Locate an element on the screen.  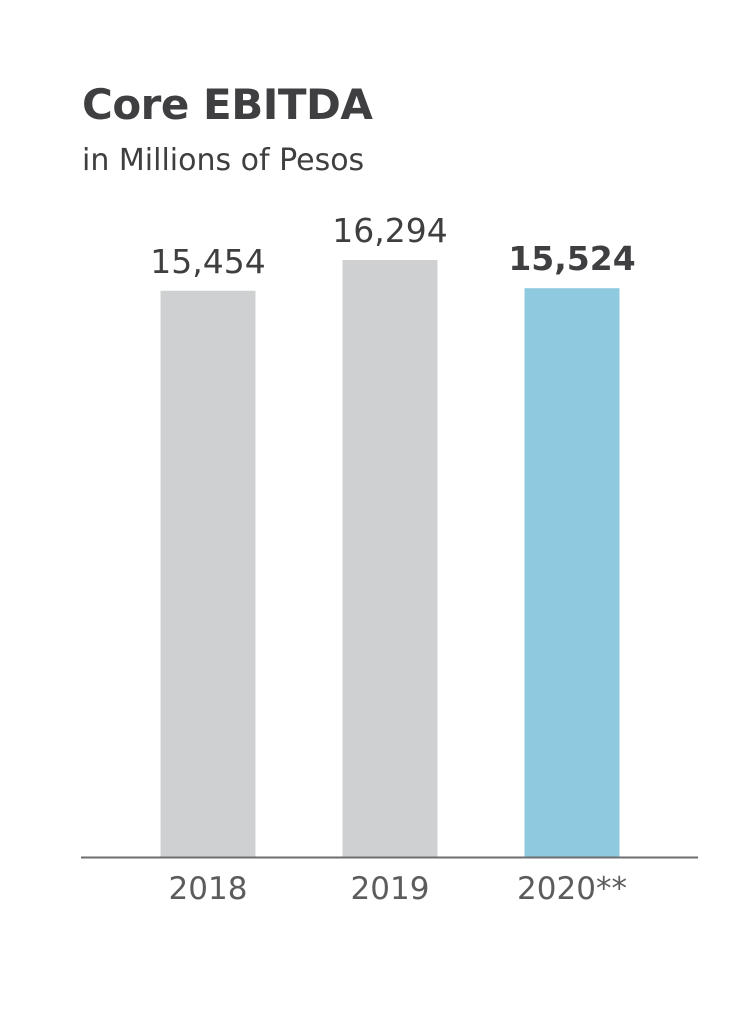
x-tick-labels-group: 2018 2019 2020** is located at coordinates (398, 889).